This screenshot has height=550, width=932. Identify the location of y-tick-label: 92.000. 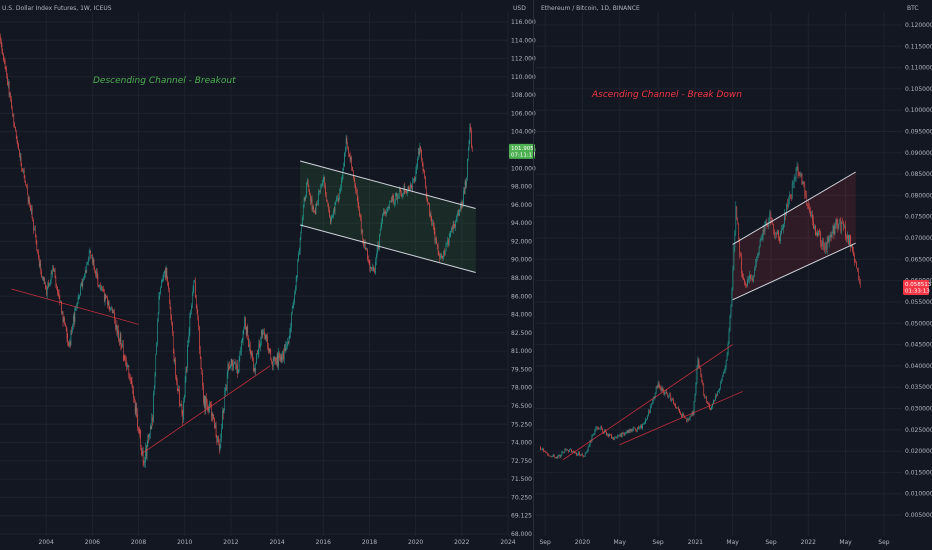
(521, 241).